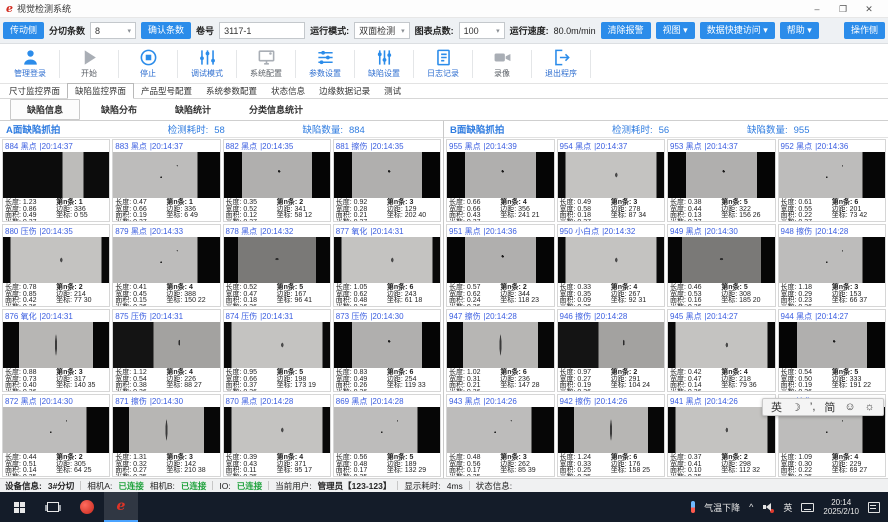 The width and height of the screenshot is (888, 522). I want to click on ime-language-toggle: 英, so click(776, 408).